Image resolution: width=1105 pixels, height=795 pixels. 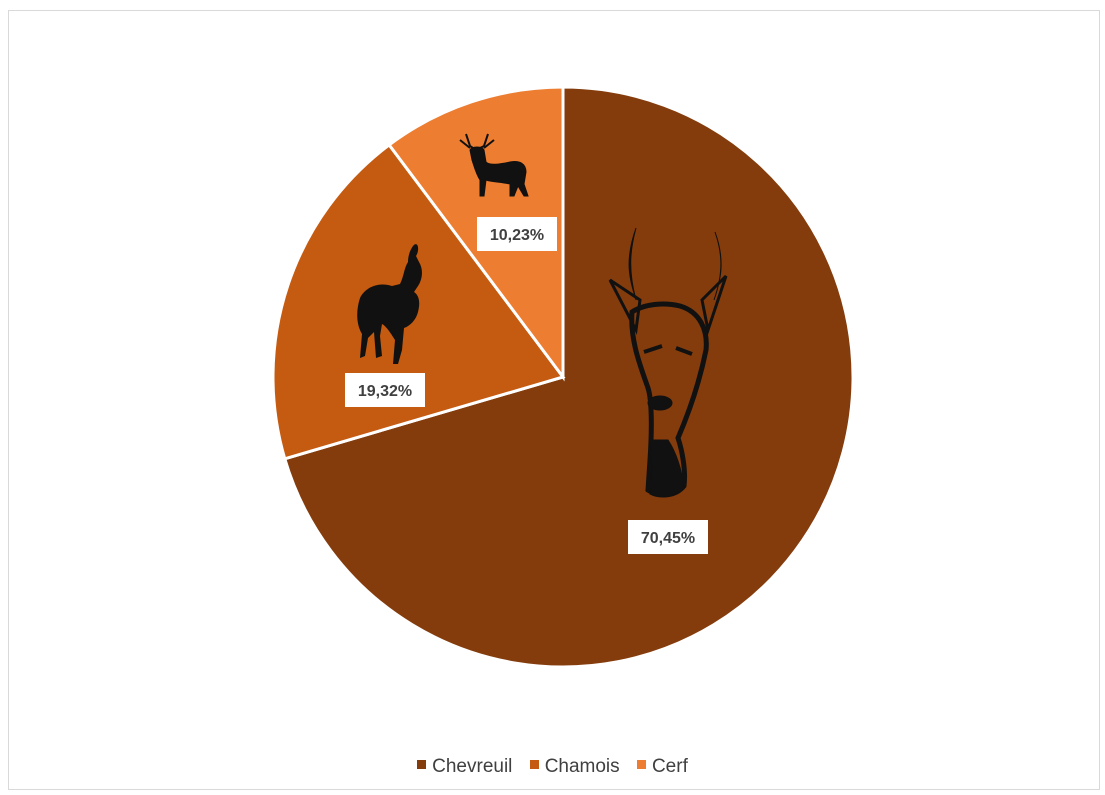 I want to click on legend-item-chamois: Chamois, so click(x=574, y=767).